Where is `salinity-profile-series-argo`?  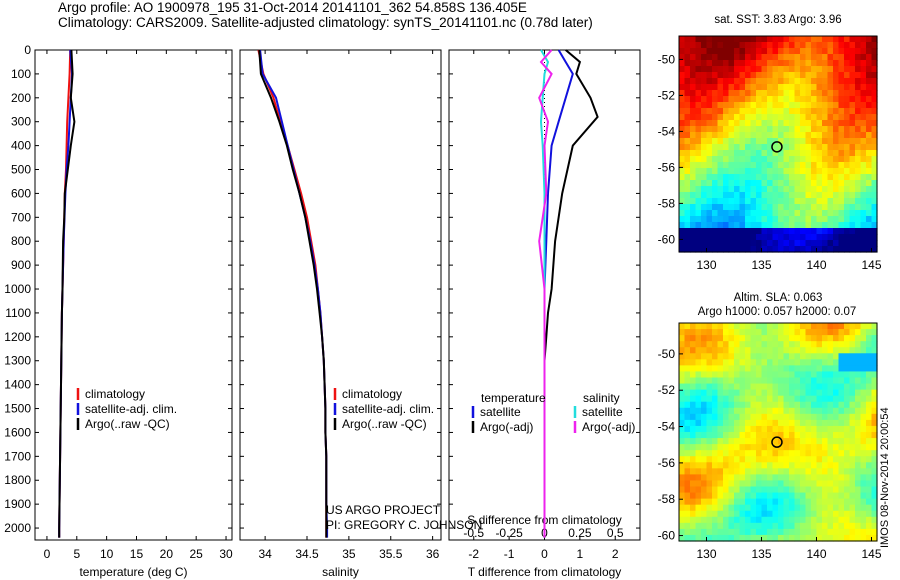
salinity-profile-series-argo is located at coordinates (293, 293).